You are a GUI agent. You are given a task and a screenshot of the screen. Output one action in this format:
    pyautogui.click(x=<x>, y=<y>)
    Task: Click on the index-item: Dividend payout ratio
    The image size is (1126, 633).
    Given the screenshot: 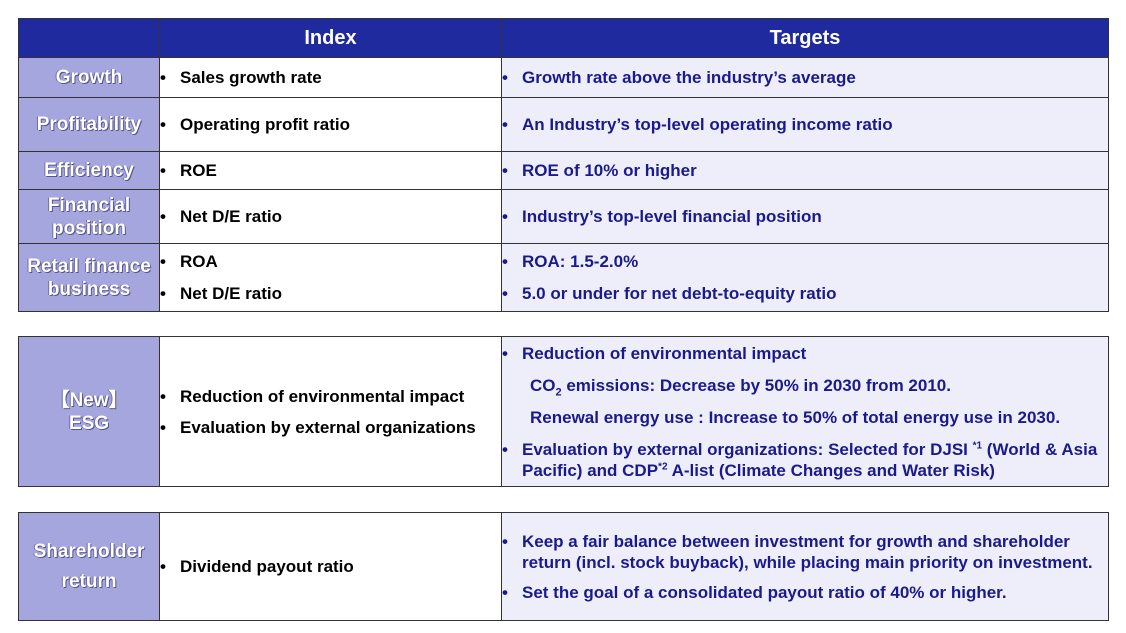 What is the action you would take?
    pyautogui.click(x=267, y=566)
    